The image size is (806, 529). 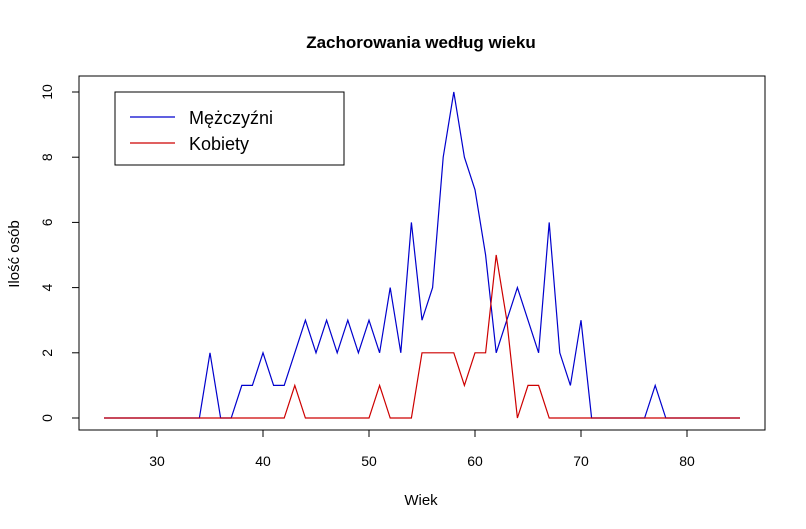 I want to click on y-tick-label: 6, so click(x=47, y=222).